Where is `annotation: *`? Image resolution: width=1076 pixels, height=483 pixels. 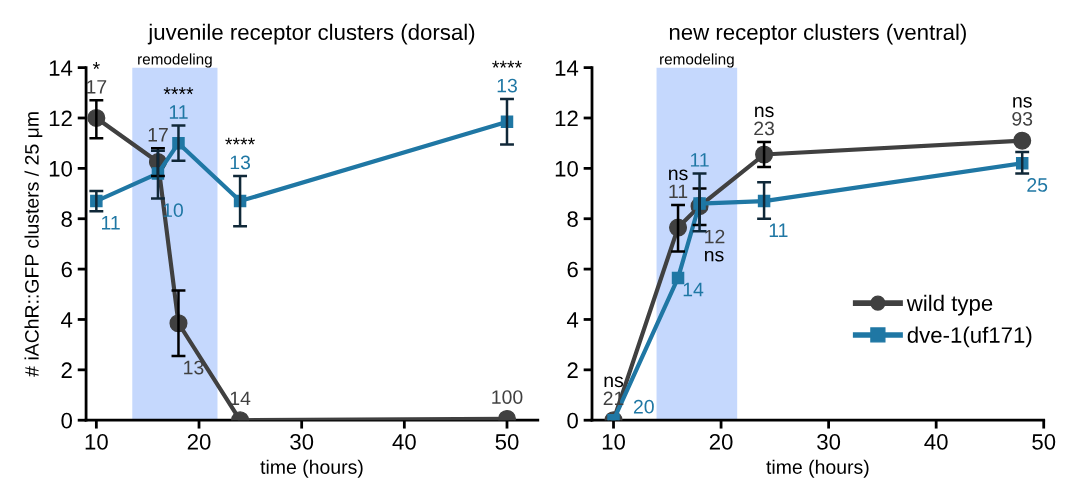 annotation: * is located at coordinates (96, 65).